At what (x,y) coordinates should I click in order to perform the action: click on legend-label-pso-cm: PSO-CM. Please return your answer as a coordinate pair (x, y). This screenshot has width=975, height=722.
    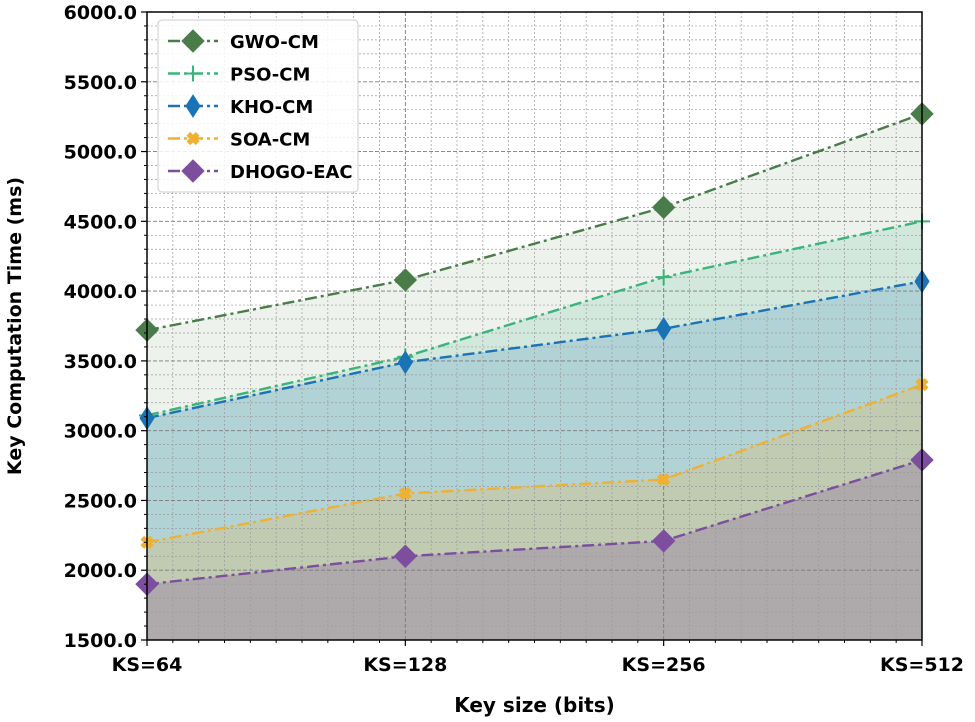
    Looking at the image, I should click on (270, 75).